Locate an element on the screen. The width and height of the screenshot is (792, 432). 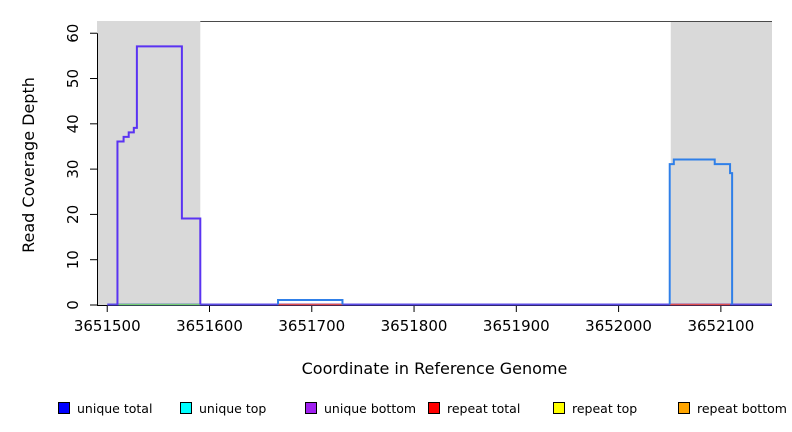
y-tick-label: 0 is located at coordinates (73, 305).